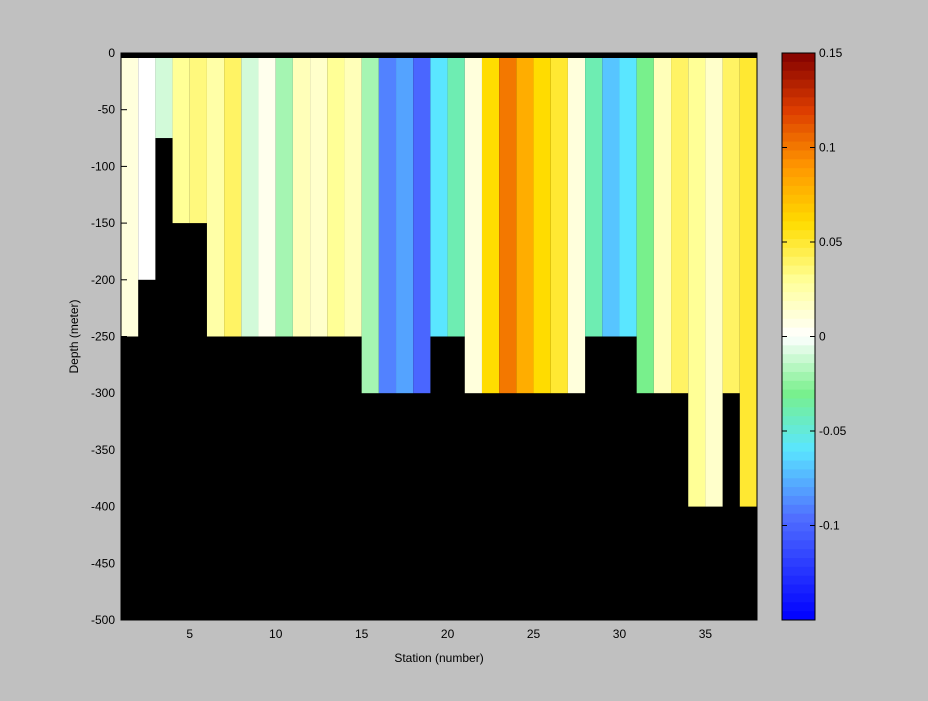 This screenshot has width=928, height=701. I want to click on colorbar-tick-label: -0.05, so click(833, 431).